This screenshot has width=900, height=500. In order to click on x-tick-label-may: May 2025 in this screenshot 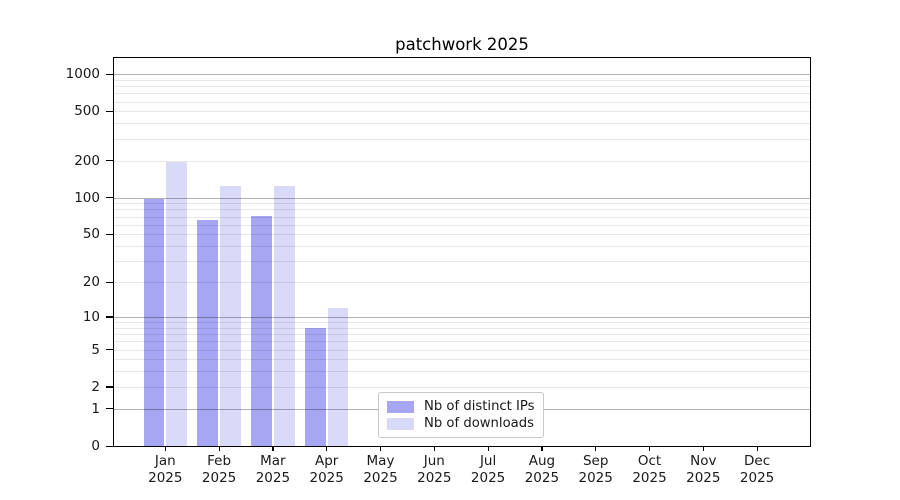, I will do `click(381, 469)`.